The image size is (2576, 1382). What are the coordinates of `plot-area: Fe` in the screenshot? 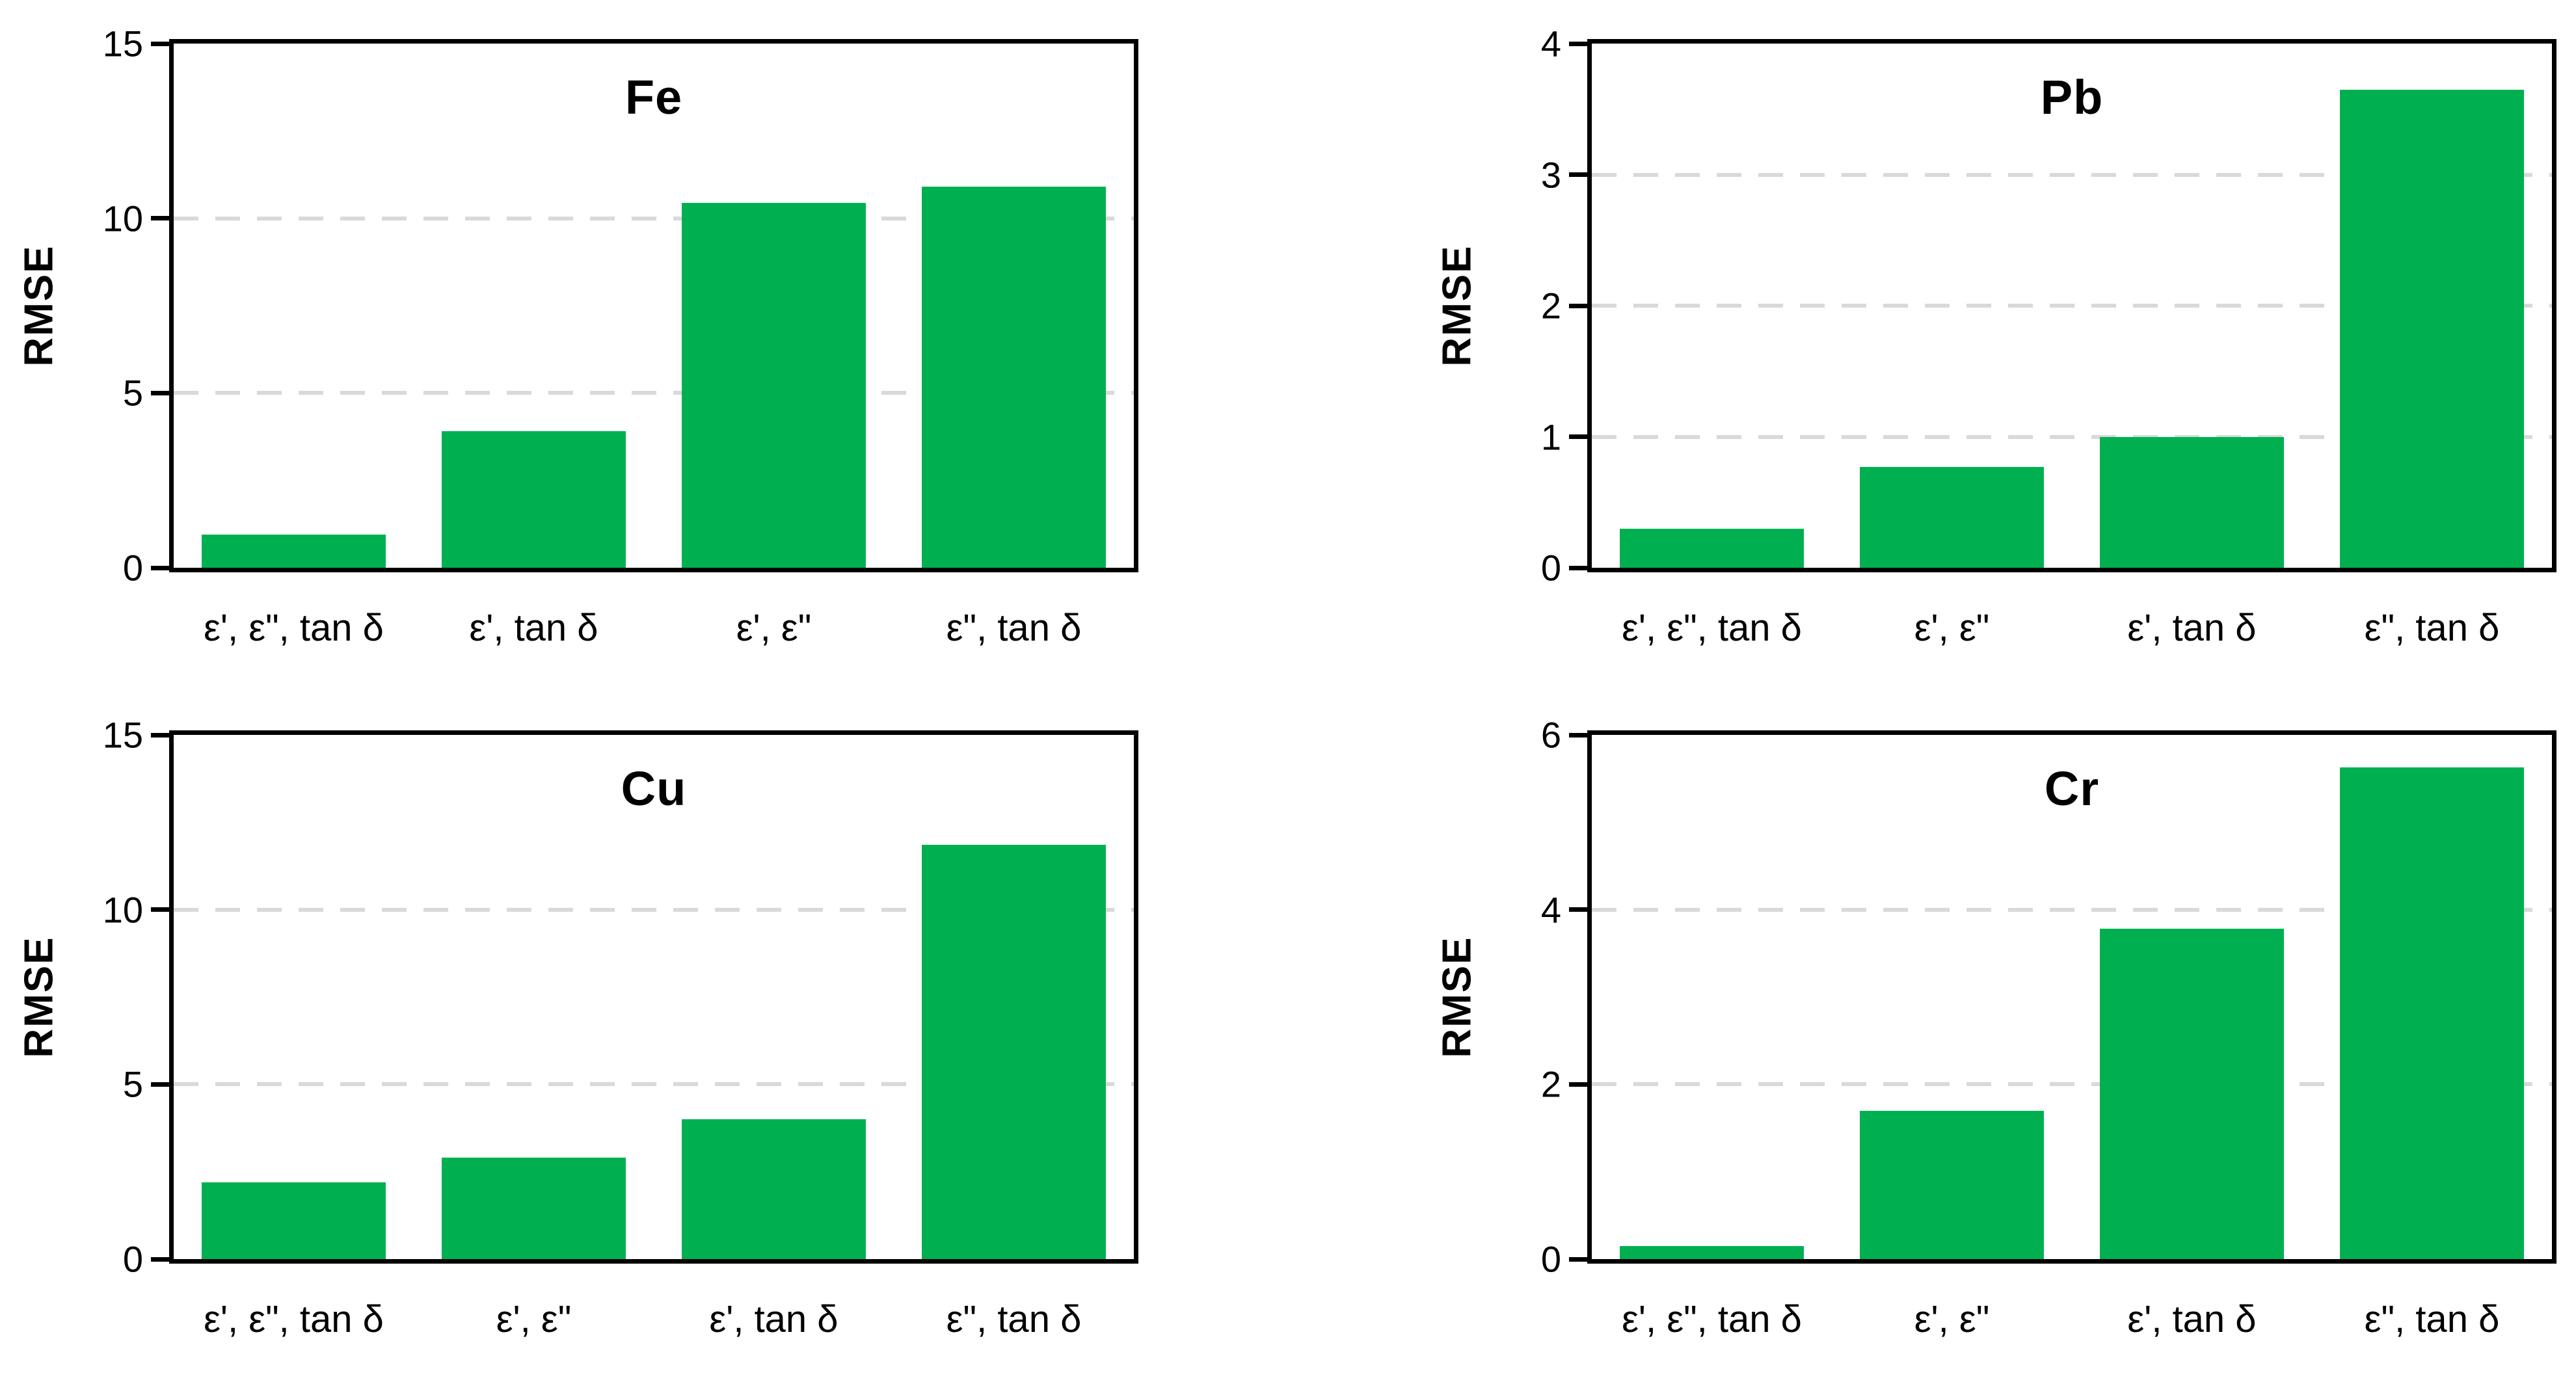 It's located at (653, 305).